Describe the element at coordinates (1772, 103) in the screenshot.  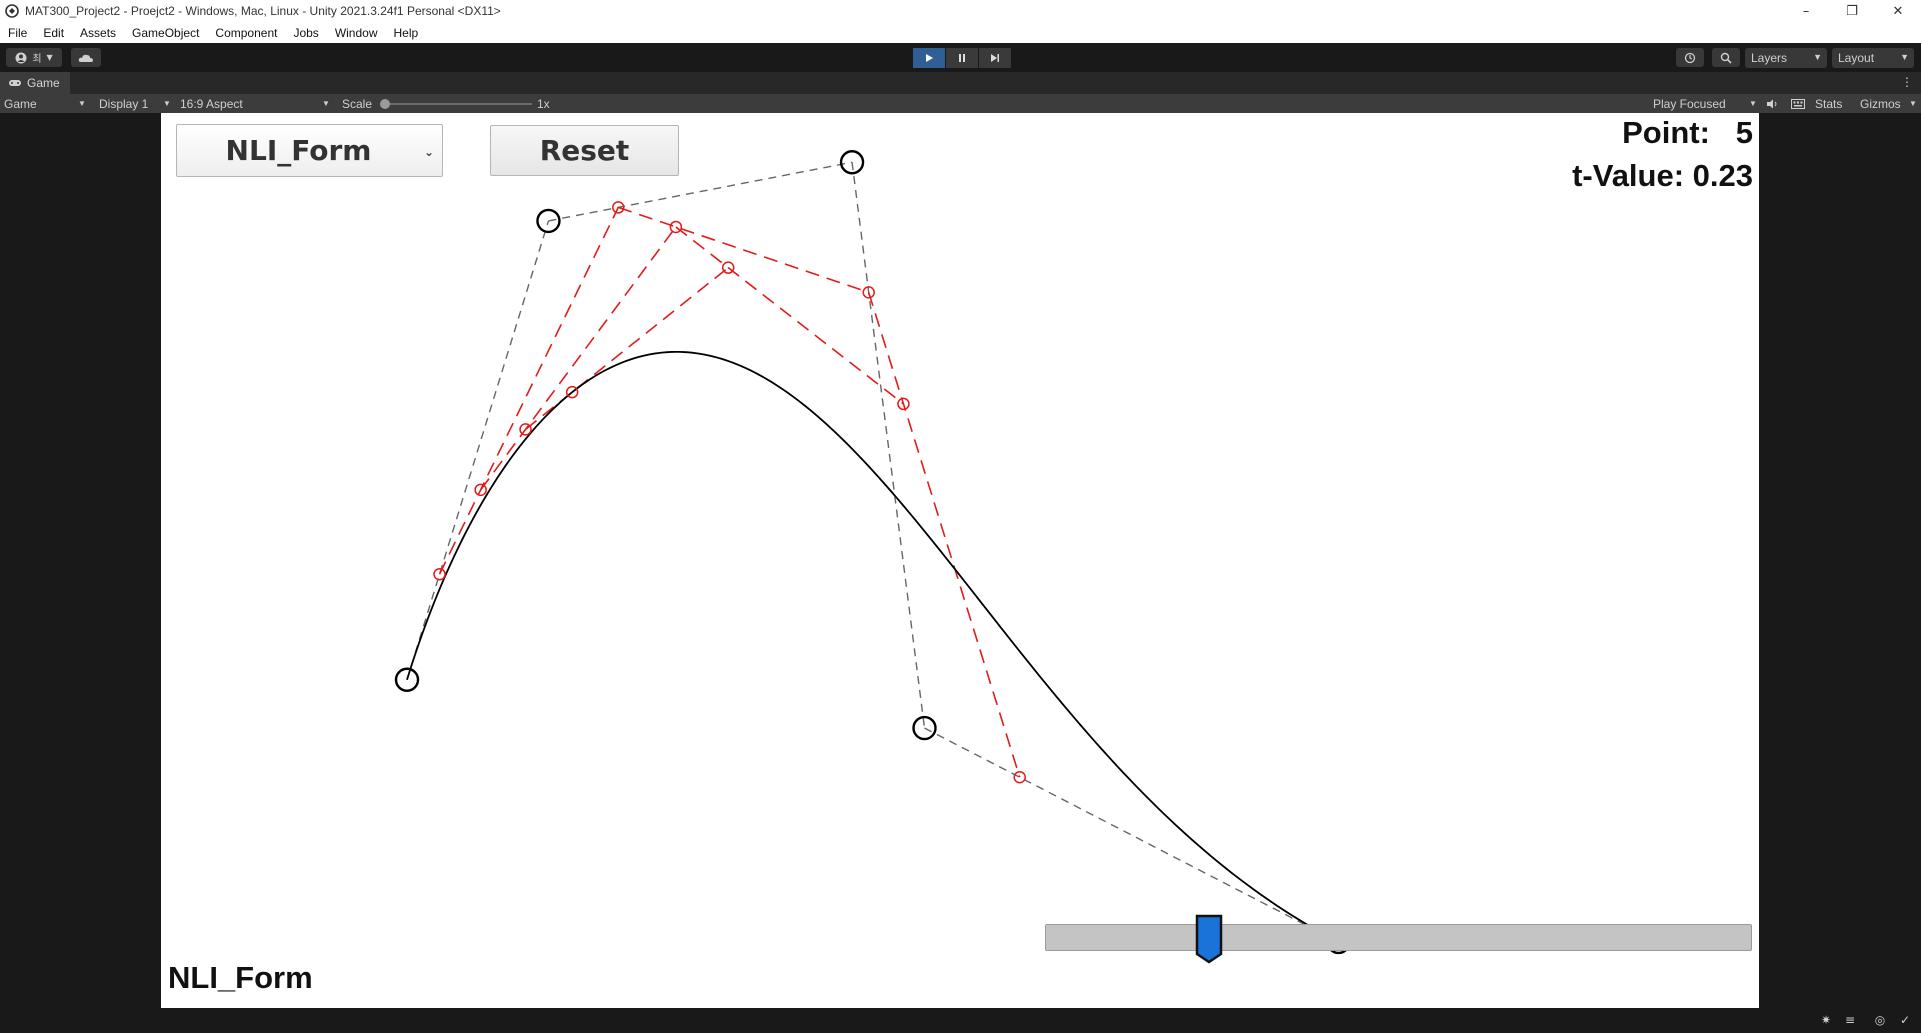
I see `mute-audio-icon` at that location.